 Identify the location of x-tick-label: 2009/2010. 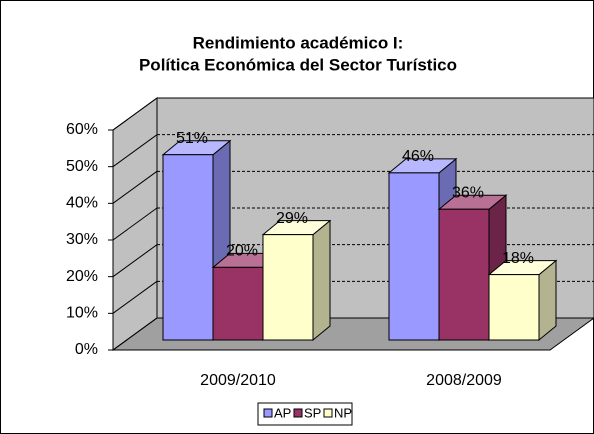
(238, 380).